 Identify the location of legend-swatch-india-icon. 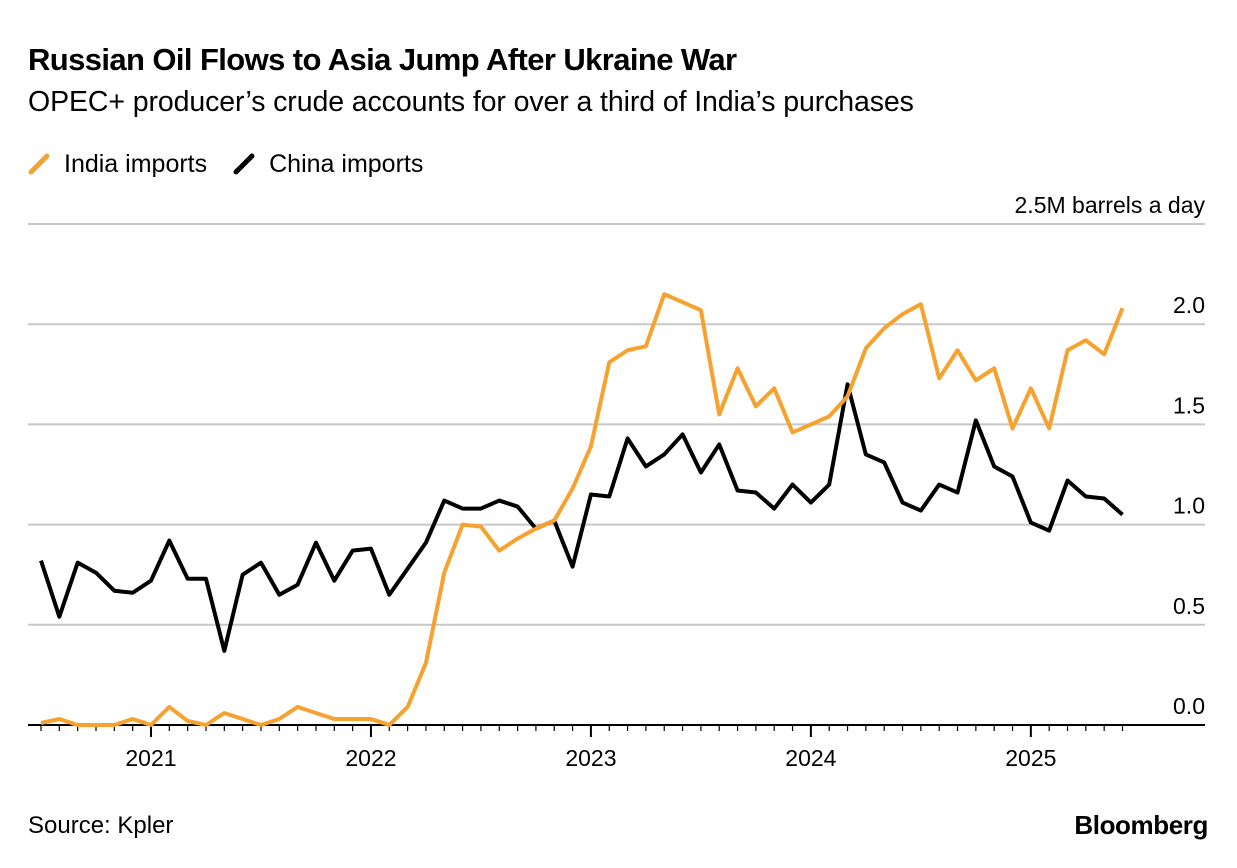
(39, 164).